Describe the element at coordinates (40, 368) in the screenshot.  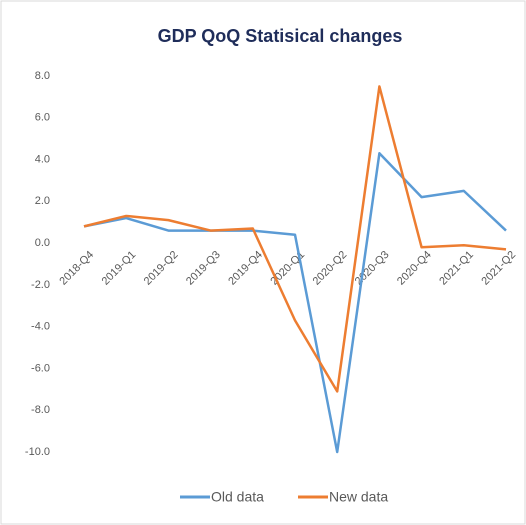
I see `y-tick-label: -6.0` at that location.